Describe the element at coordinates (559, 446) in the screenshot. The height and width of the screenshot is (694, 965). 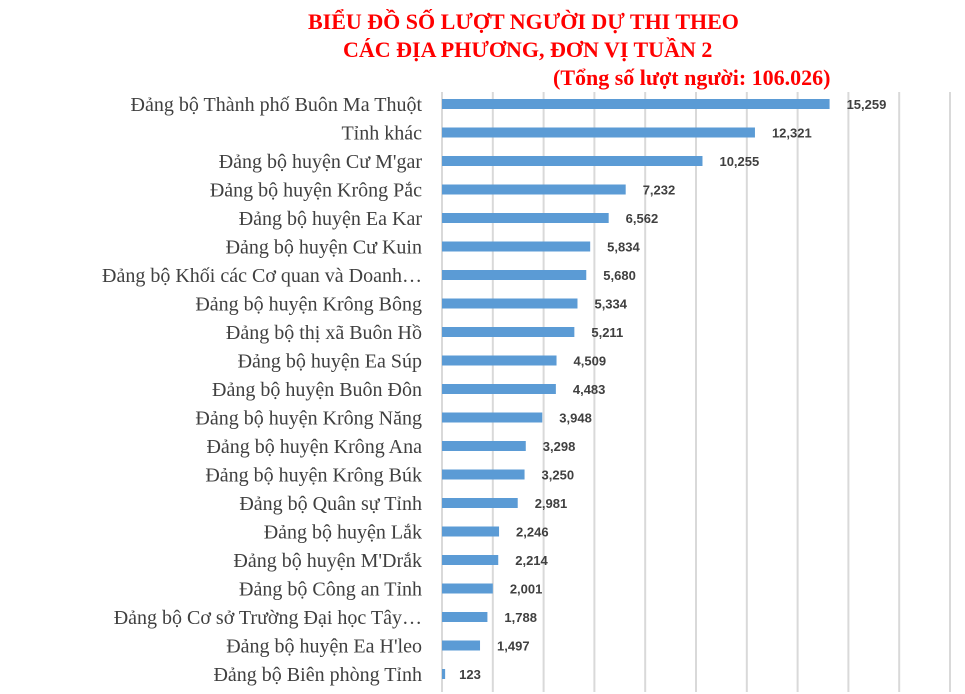
I see `data-label: 3,298` at that location.